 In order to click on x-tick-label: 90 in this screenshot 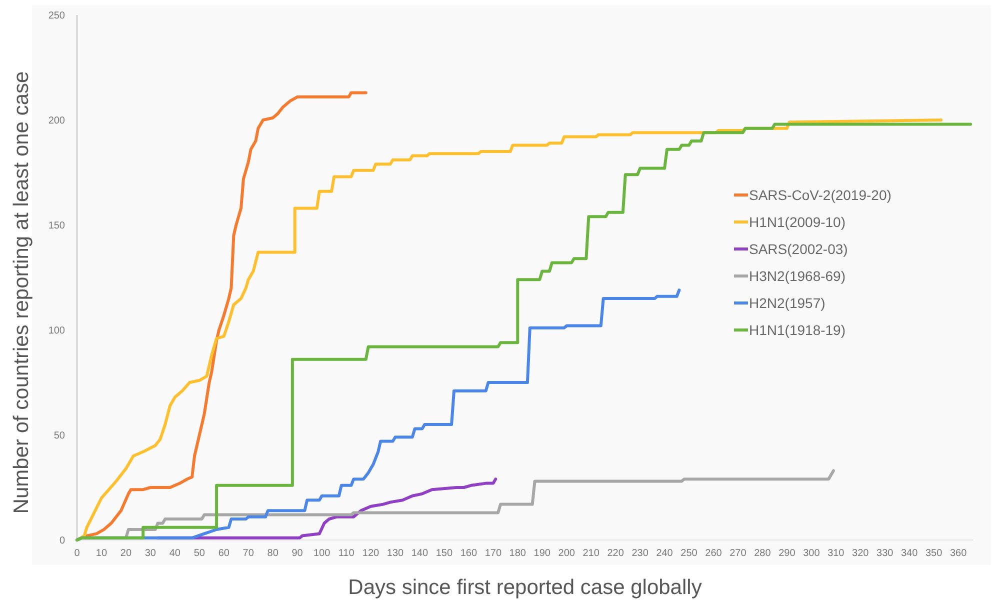, I will do `click(298, 553)`.